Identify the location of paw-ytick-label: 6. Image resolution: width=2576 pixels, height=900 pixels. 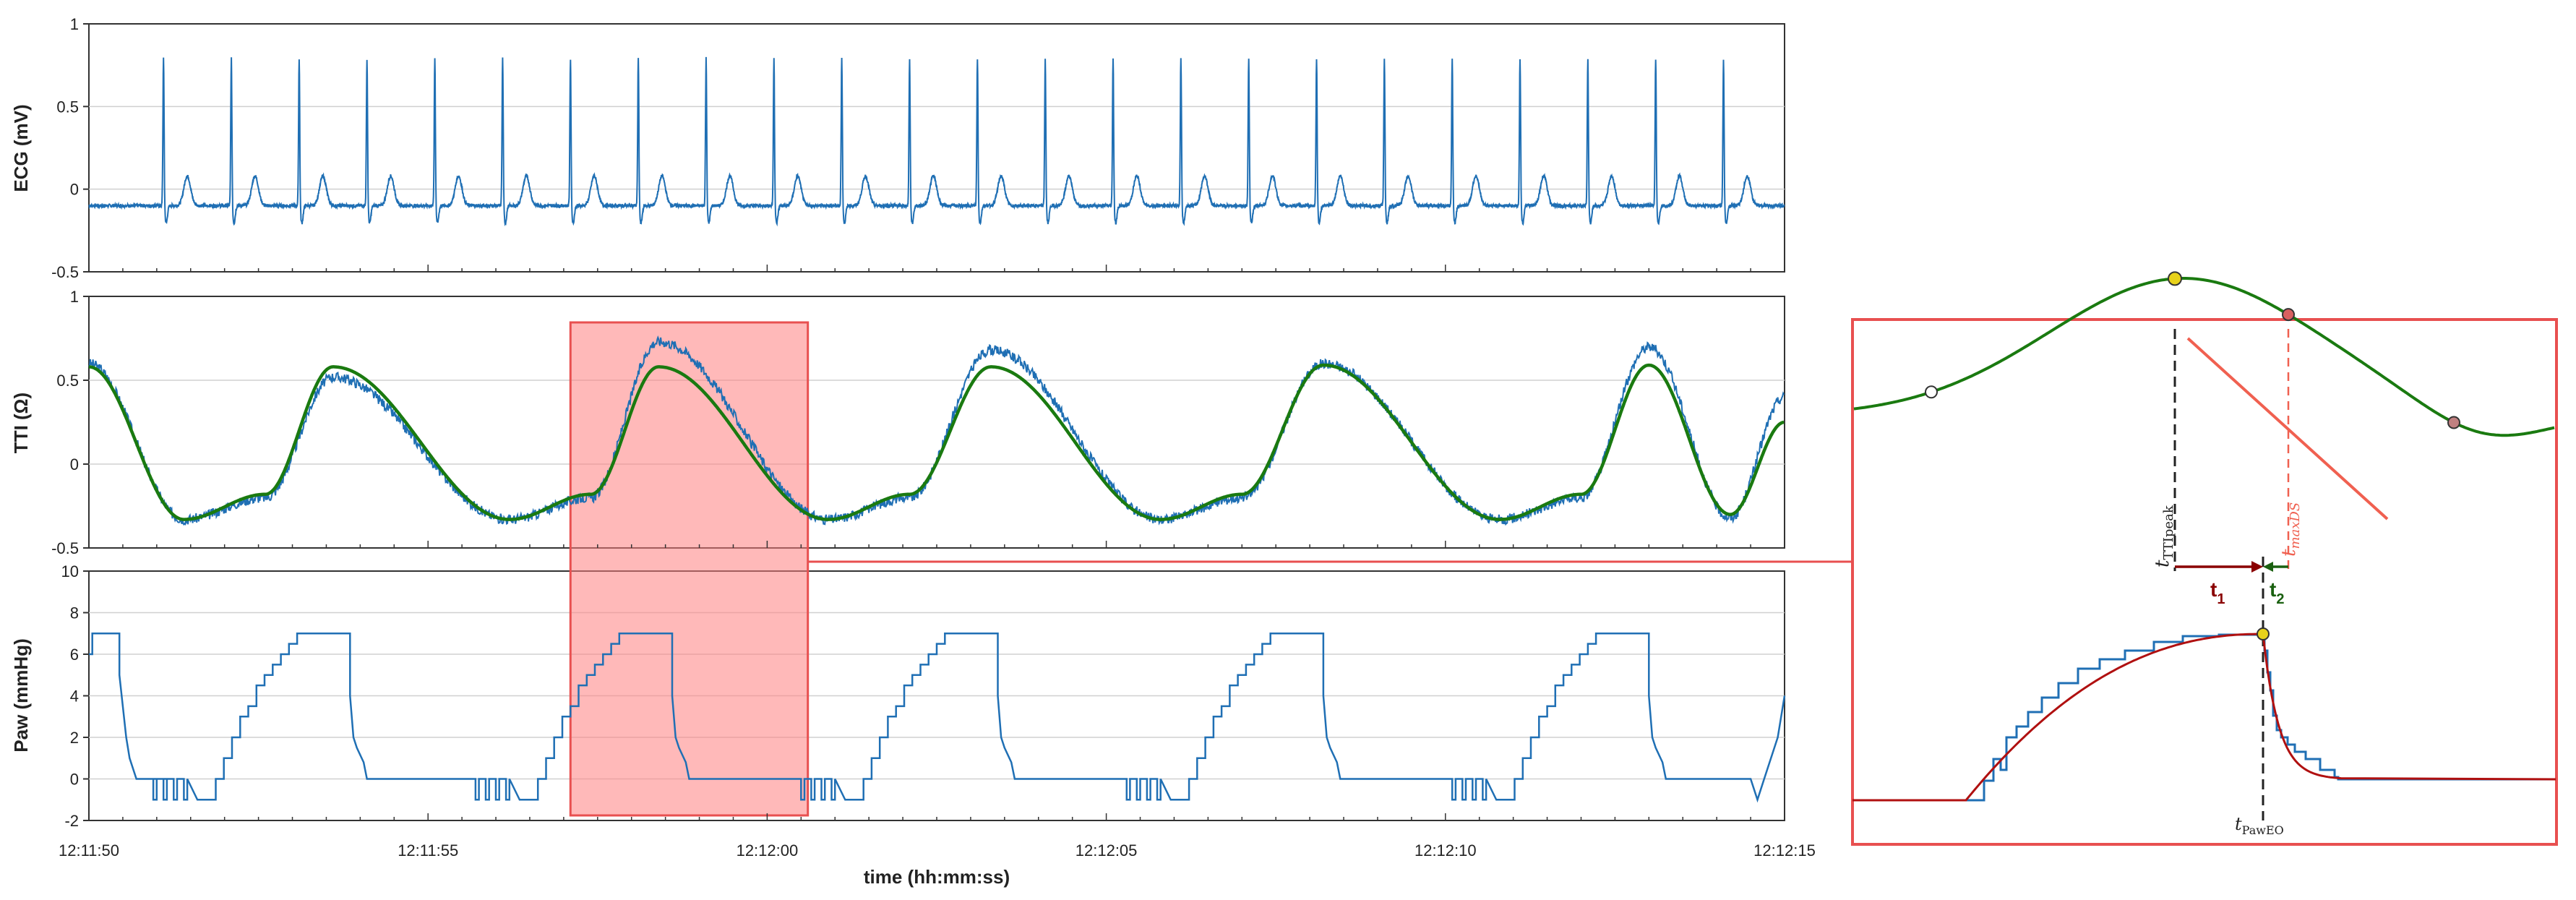
(75, 655).